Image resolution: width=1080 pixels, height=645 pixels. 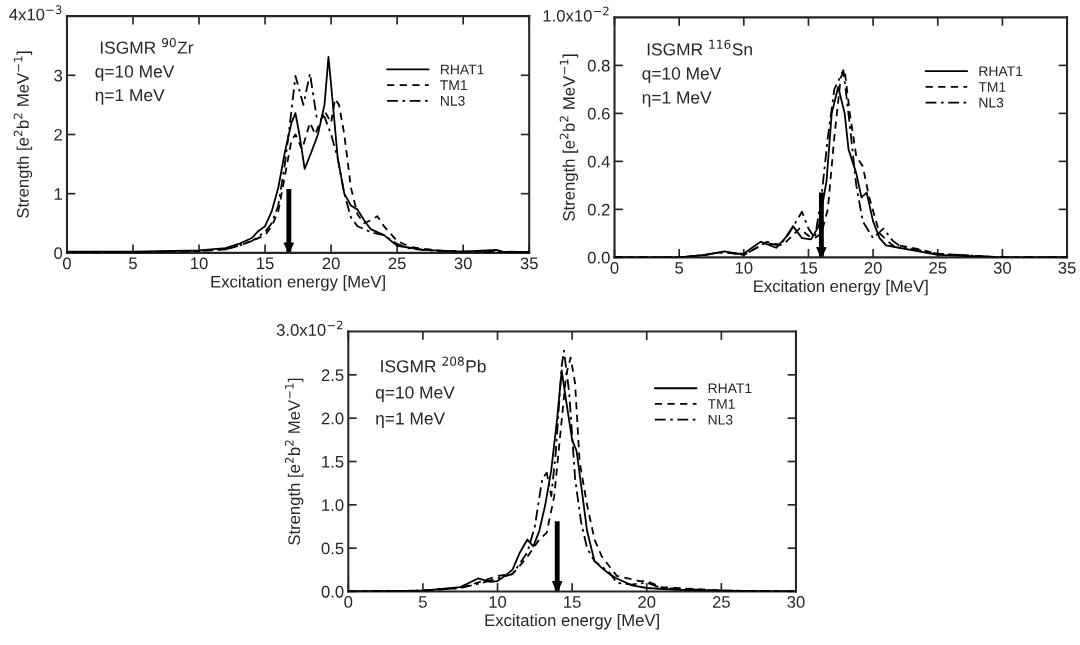 What do you see at coordinates (333, 462) in the screenshot?
I see `y-tick-label: 1.5` at bounding box center [333, 462].